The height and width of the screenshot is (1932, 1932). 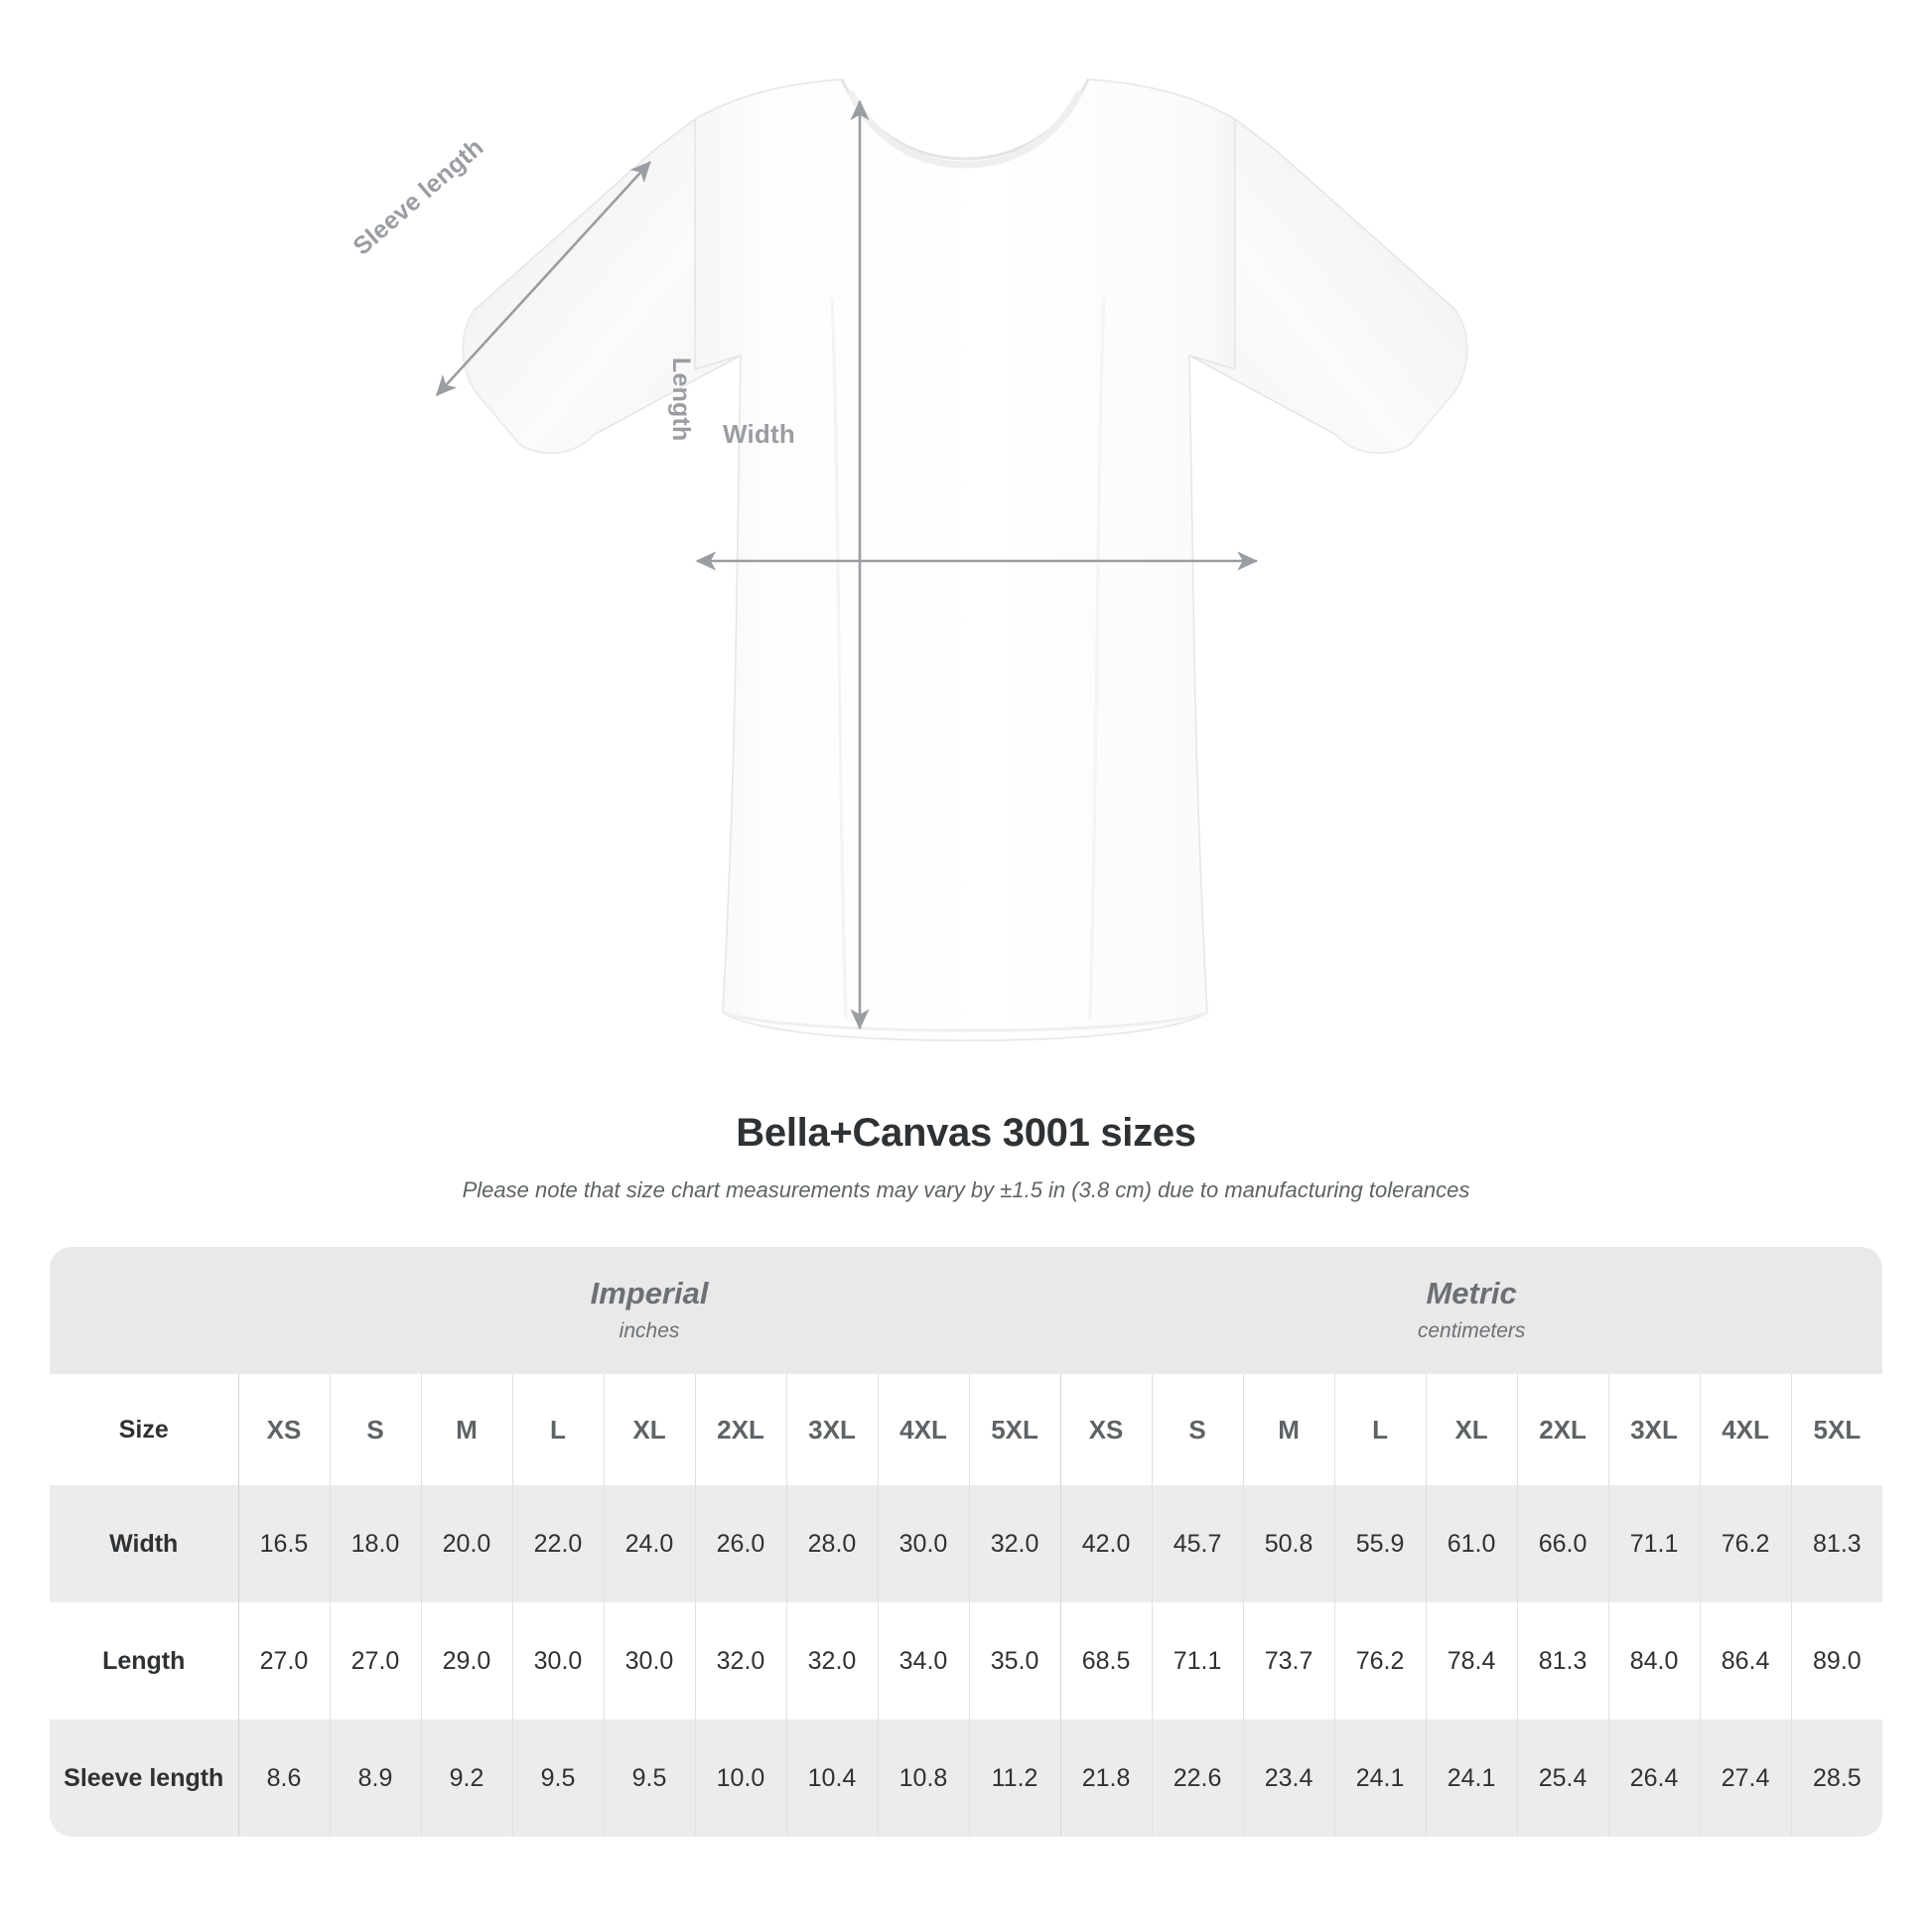 I want to click on cell-width-metric-3xl: 71.1, so click(x=1654, y=1544).